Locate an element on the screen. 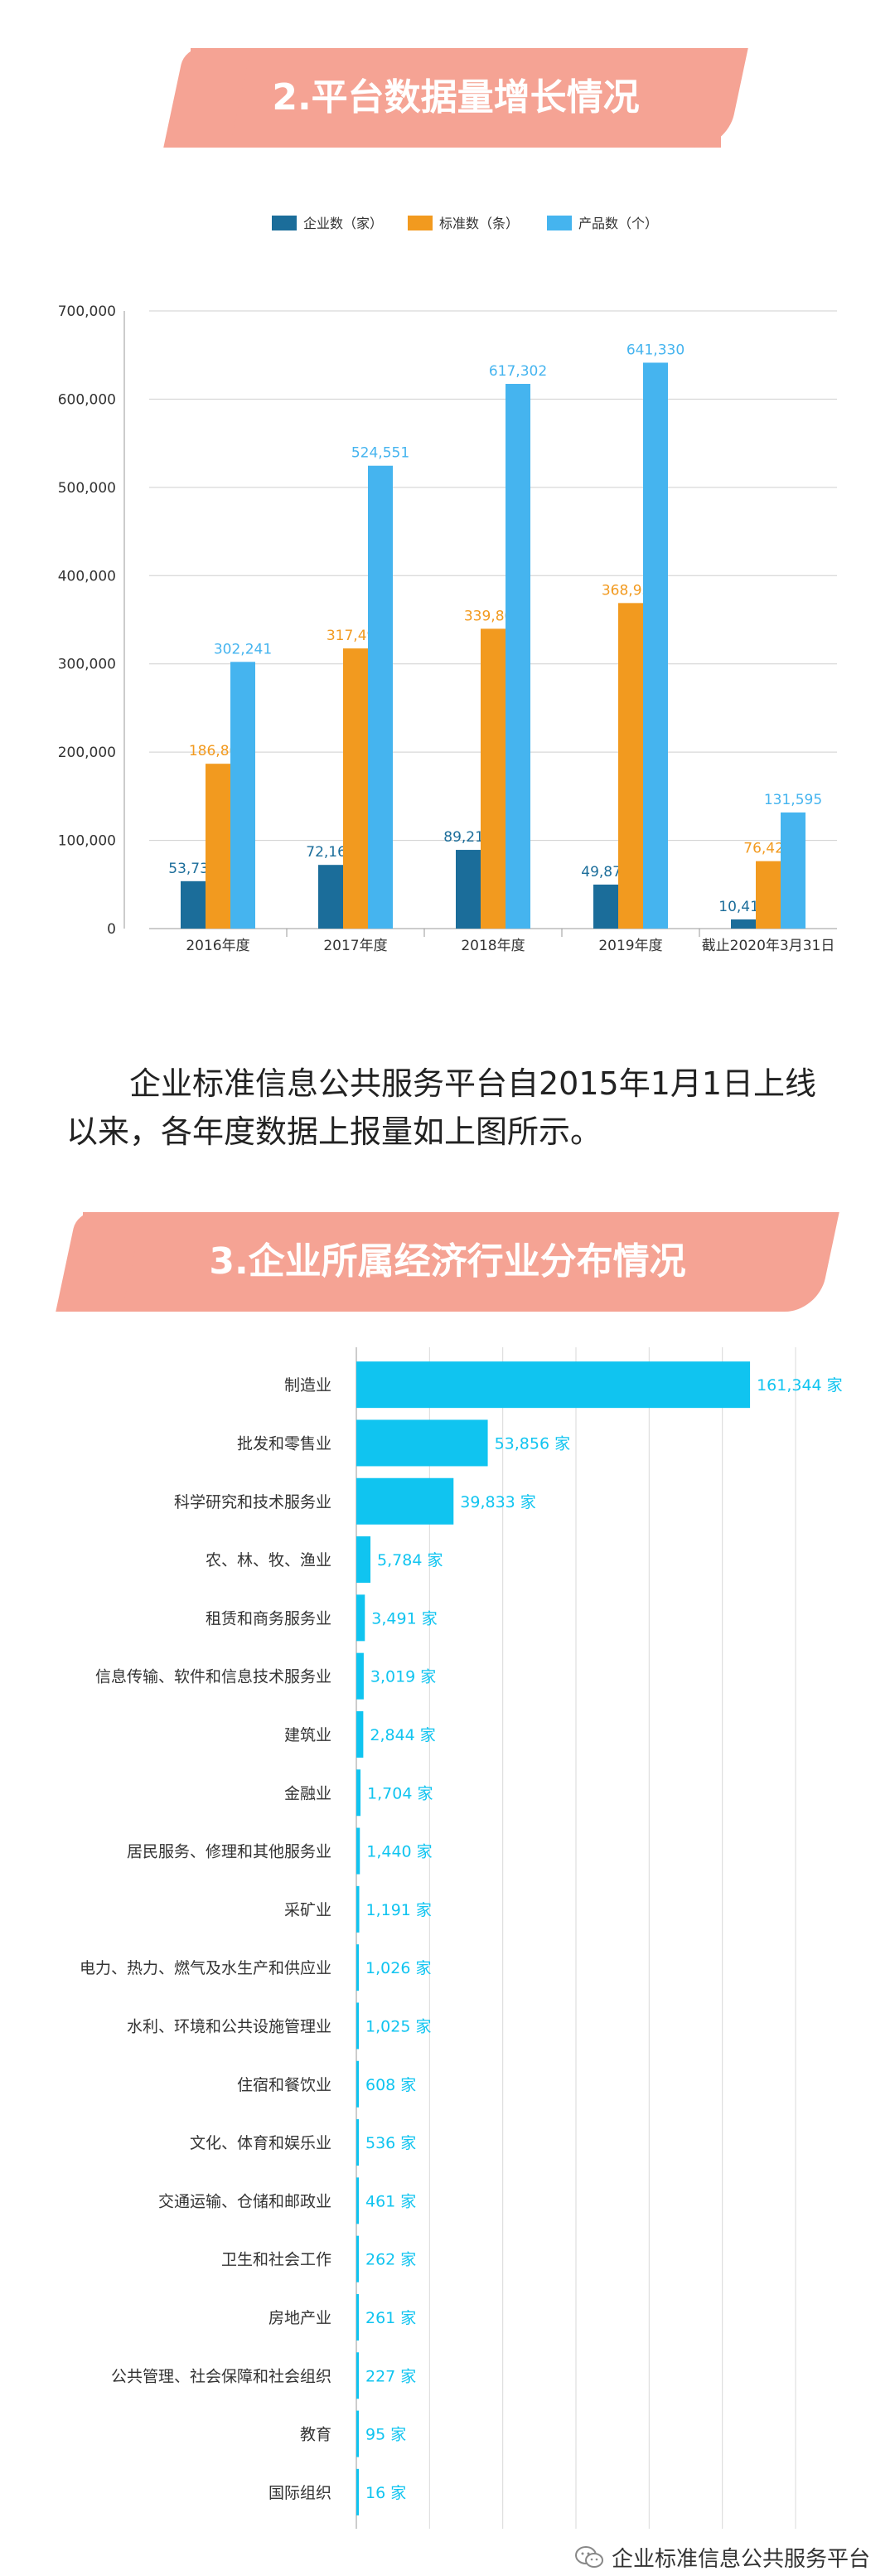  data-label: 261 家 is located at coordinates (391, 2318).